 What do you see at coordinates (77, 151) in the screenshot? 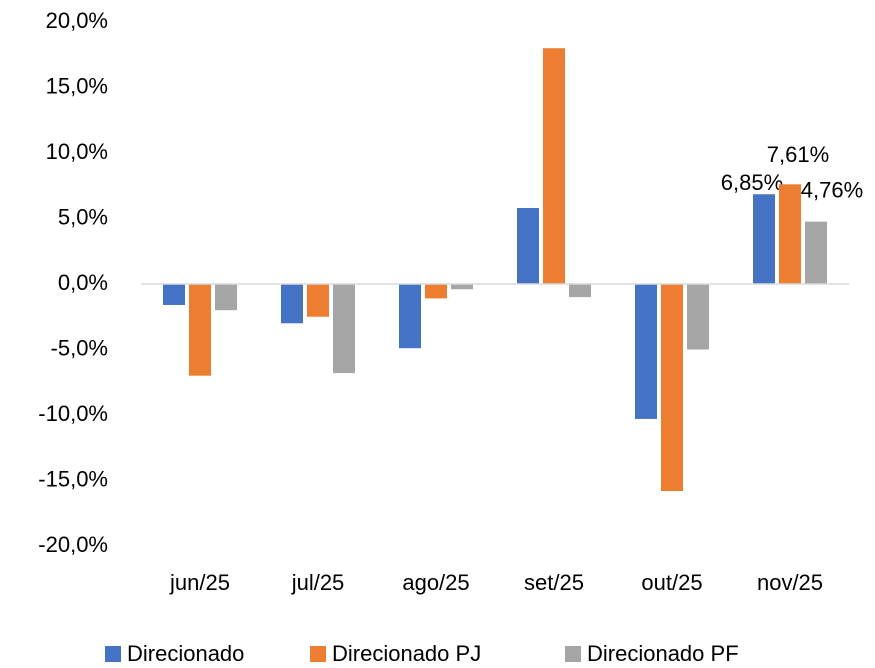
I see `y-tick-label: 10,0%` at bounding box center [77, 151].